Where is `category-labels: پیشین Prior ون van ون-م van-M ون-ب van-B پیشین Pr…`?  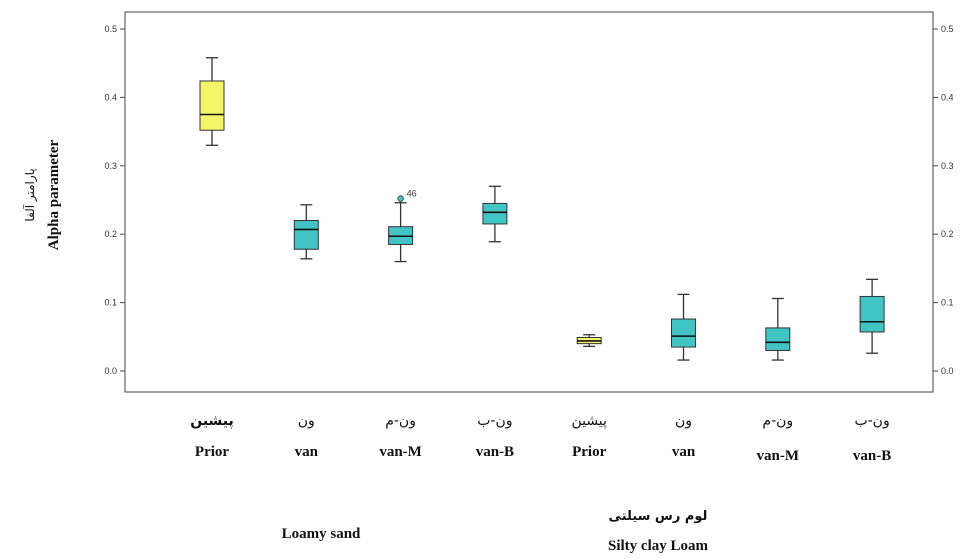 category-labels: پیشین Prior ون van ون-م van-M ون-ب van-B پیشین Pr… is located at coordinates (540, 438).